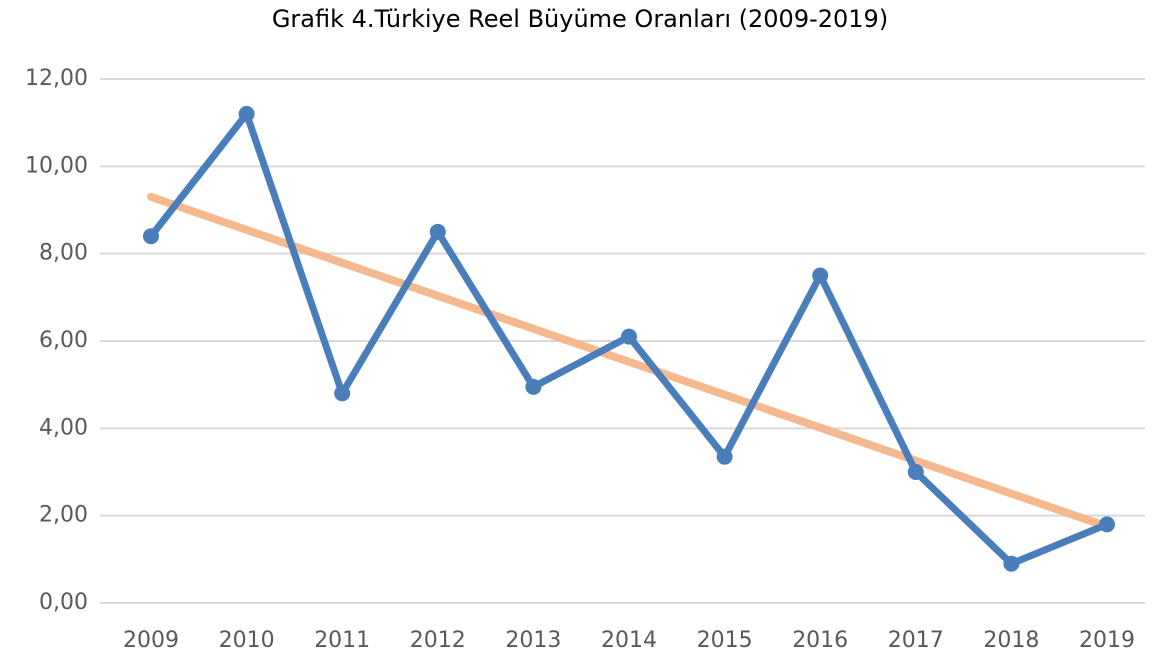 The image size is (1153, 660). I want to click on x-tick-label: 2010, so click(247, 640).